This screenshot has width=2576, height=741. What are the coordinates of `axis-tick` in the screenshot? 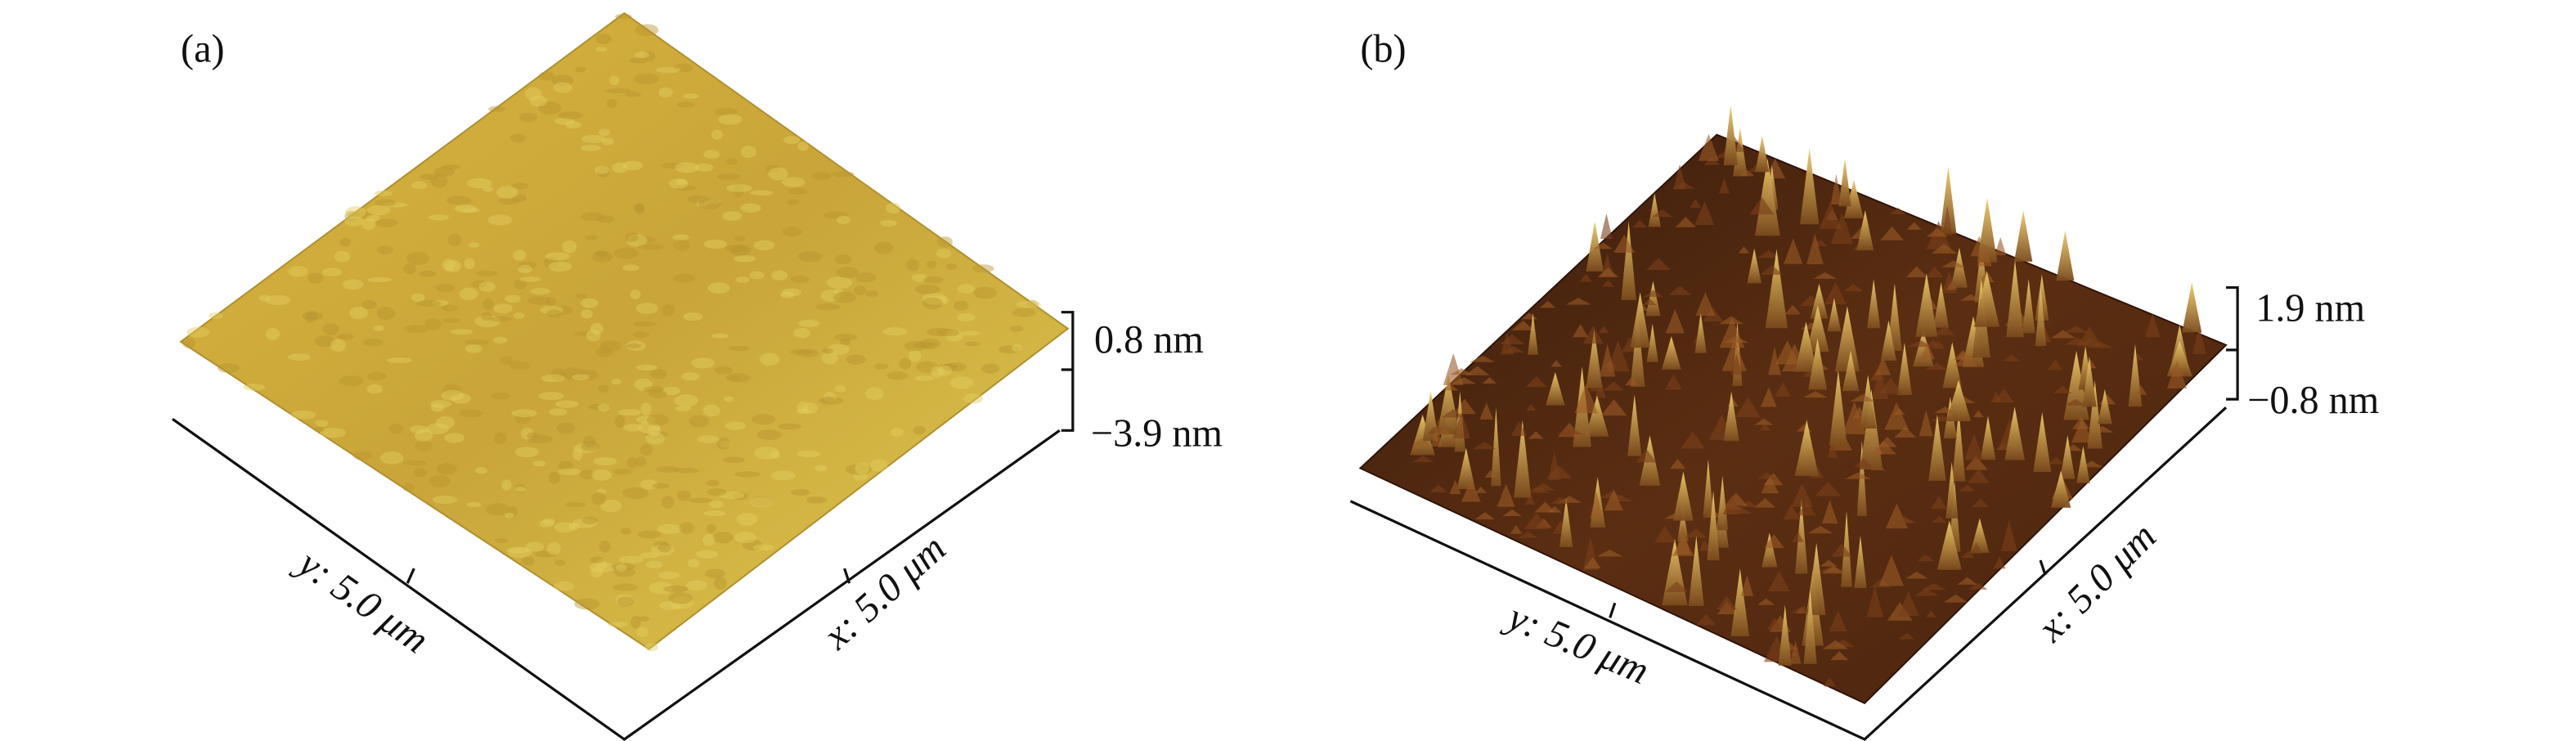 It's located at (2043, 567).